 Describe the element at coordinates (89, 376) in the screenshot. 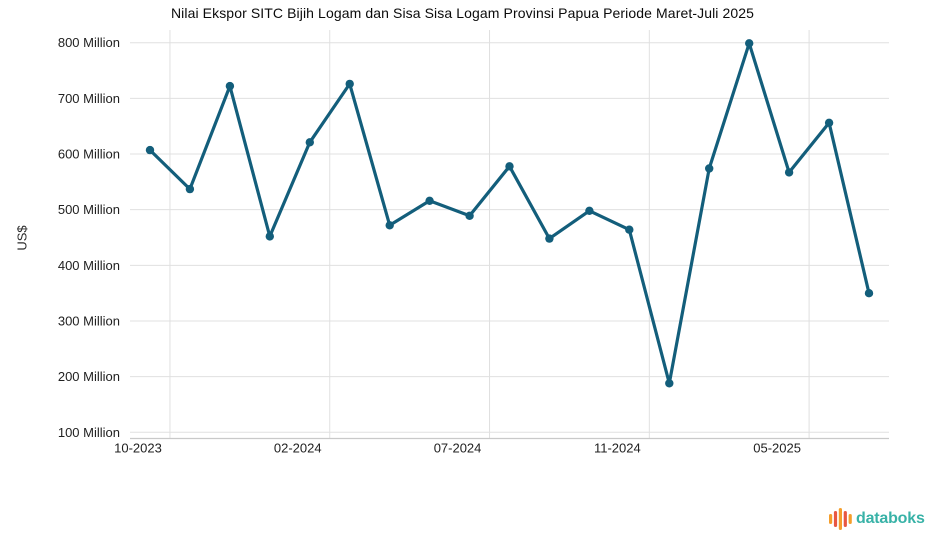

I see `y-tick-label: 200 Million` at that location.